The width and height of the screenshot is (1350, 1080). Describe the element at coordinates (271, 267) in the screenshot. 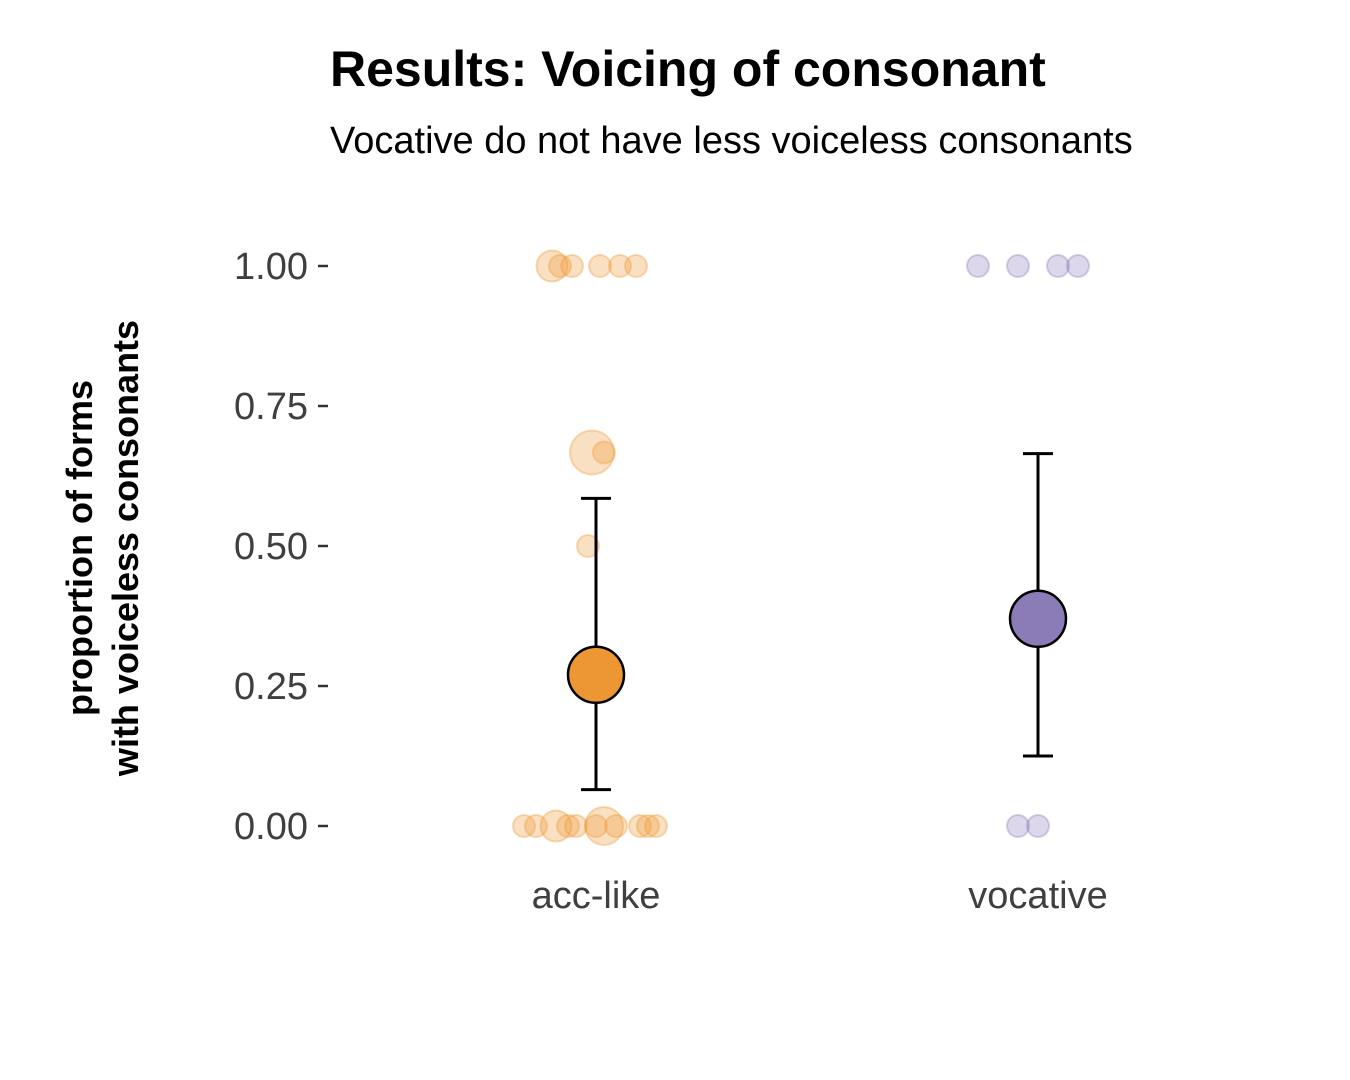

I see `y-tick-label: 1.00` at that location.